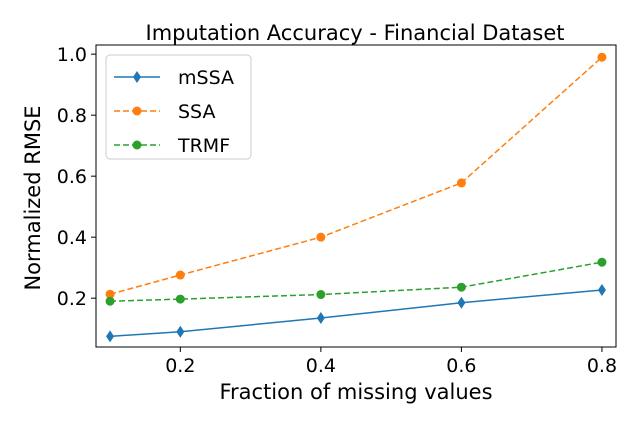 The width and height of the screenshot is (640, 430). What do you see at coordinates (137, 145) in the screenshot?
I see `legend-marker-trmf` at bounding box center [137, 145].